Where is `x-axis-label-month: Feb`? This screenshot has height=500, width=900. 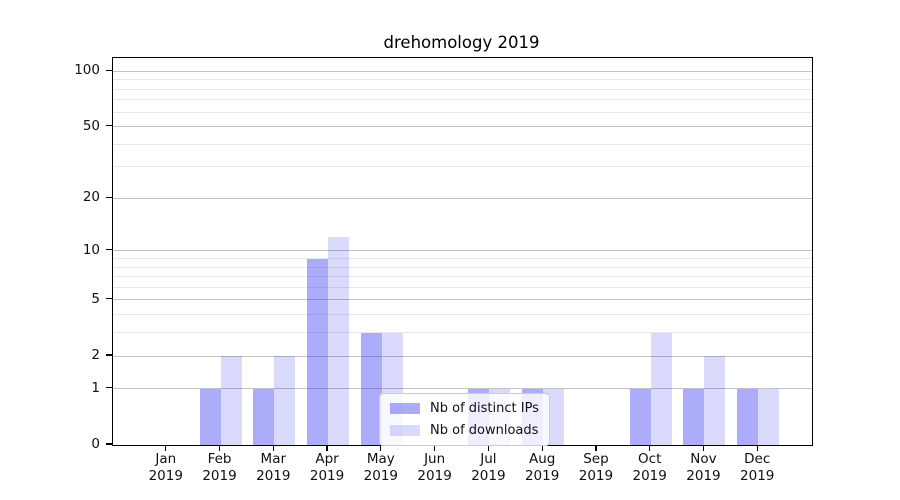 x-axis-label-month: Feb is located at coordinates (219, 459).